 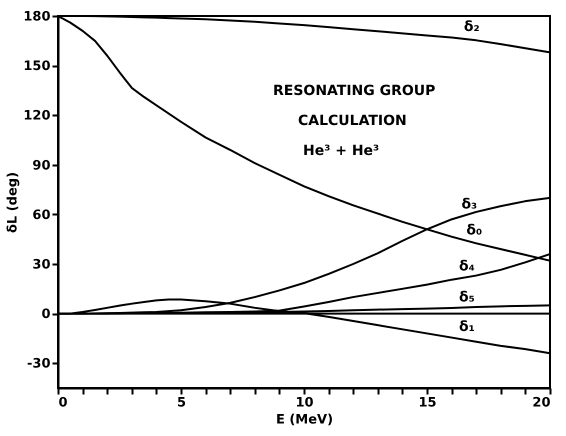 What do you see at coordinates (541, 403) in the screenshot?
I see `x-tick-label: 20` at bounding box center [541, 403].